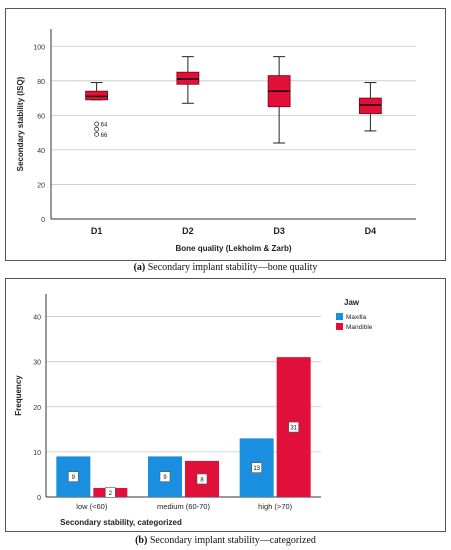  I want to click on y-tick-label: 100, so click(39, 47).